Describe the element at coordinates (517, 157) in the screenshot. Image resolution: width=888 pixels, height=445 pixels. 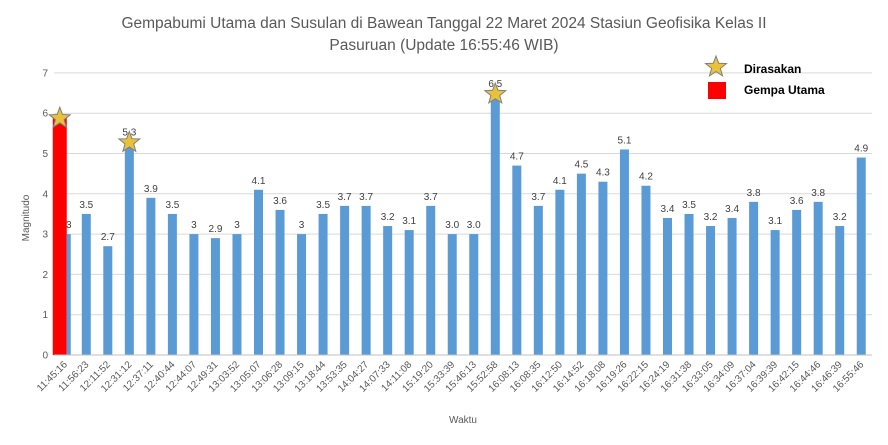
I see `data-label: 4.7` at that location.